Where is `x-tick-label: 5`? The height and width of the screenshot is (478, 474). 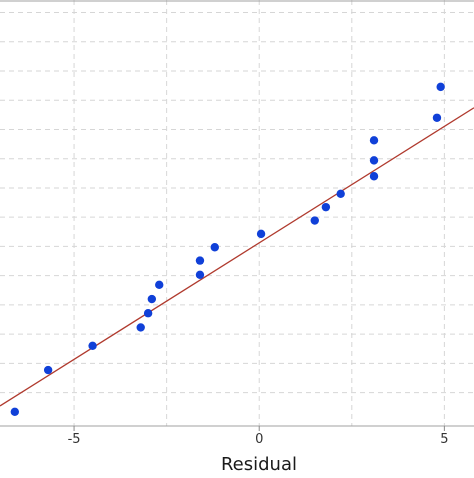 x-tick-label: 5 is located at coordinates (444, 439).